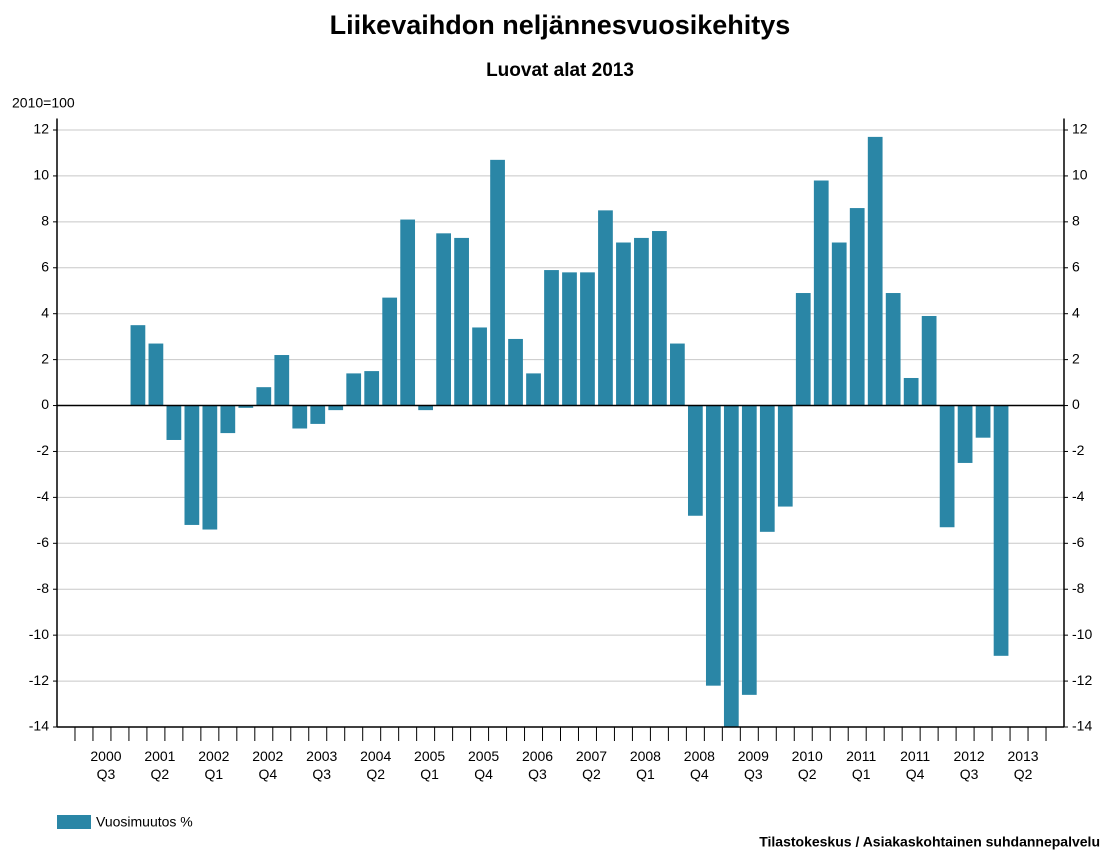 This screenshot has width=1115, height=856. I want to click on legend-swatch, so click(74, 822).